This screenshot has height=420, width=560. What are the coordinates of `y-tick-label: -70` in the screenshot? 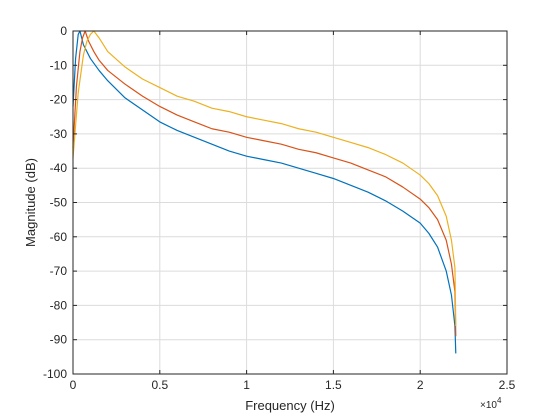 It's located at (59, 271).